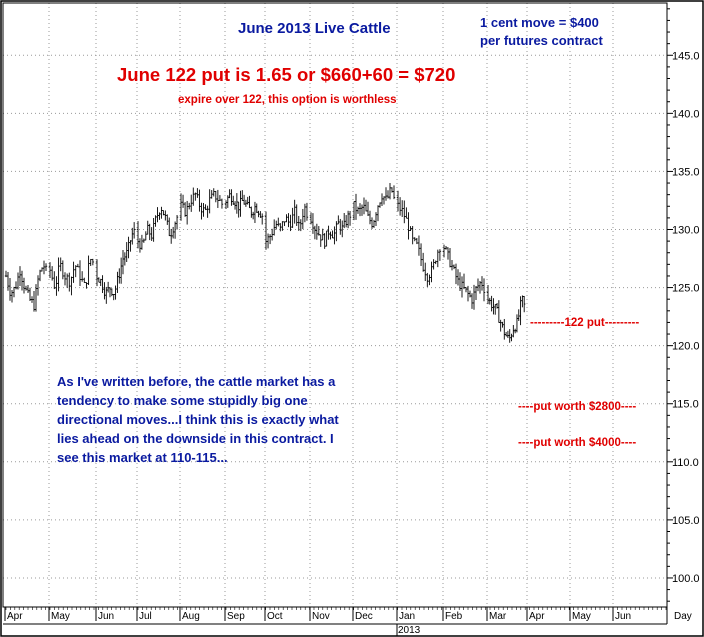 The height and width of the screenshot is (637, 704). Describe the element at coordinates (364, 616) in the screenshot. I see `x-tick-label: Dec` at that location.